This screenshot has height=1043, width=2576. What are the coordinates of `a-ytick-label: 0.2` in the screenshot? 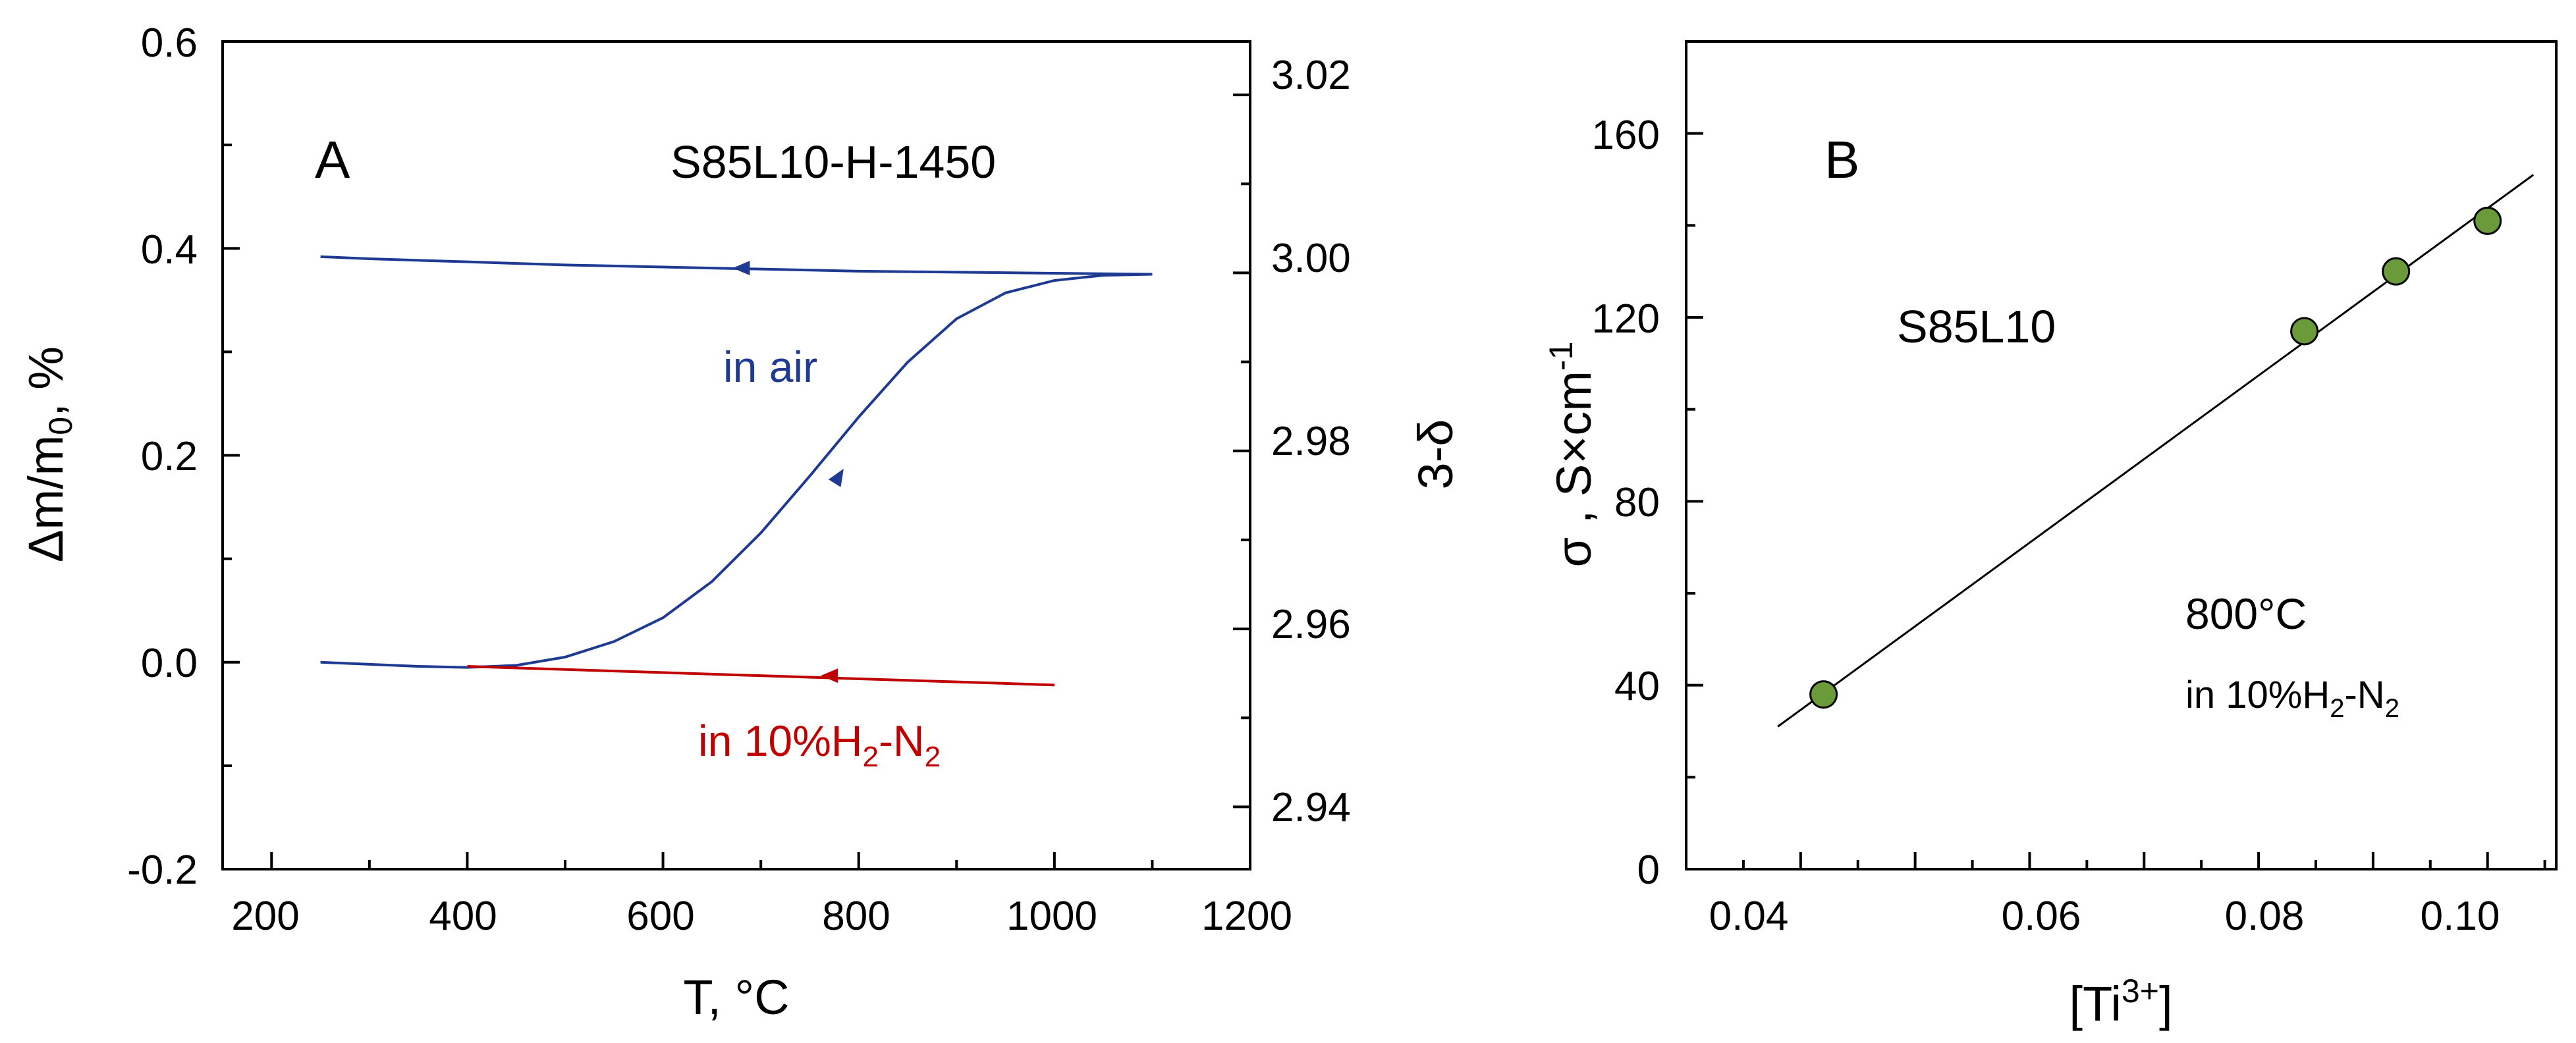 It's located at (169, 456).